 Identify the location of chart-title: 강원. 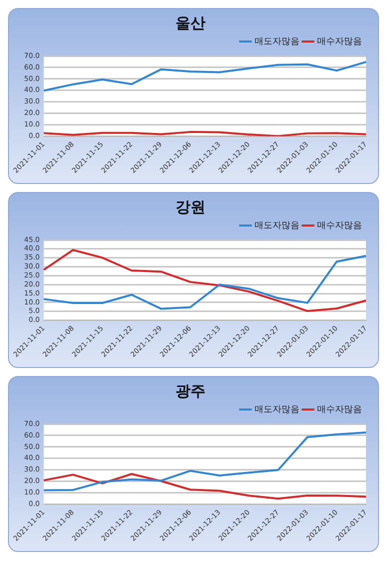
(191, 207).